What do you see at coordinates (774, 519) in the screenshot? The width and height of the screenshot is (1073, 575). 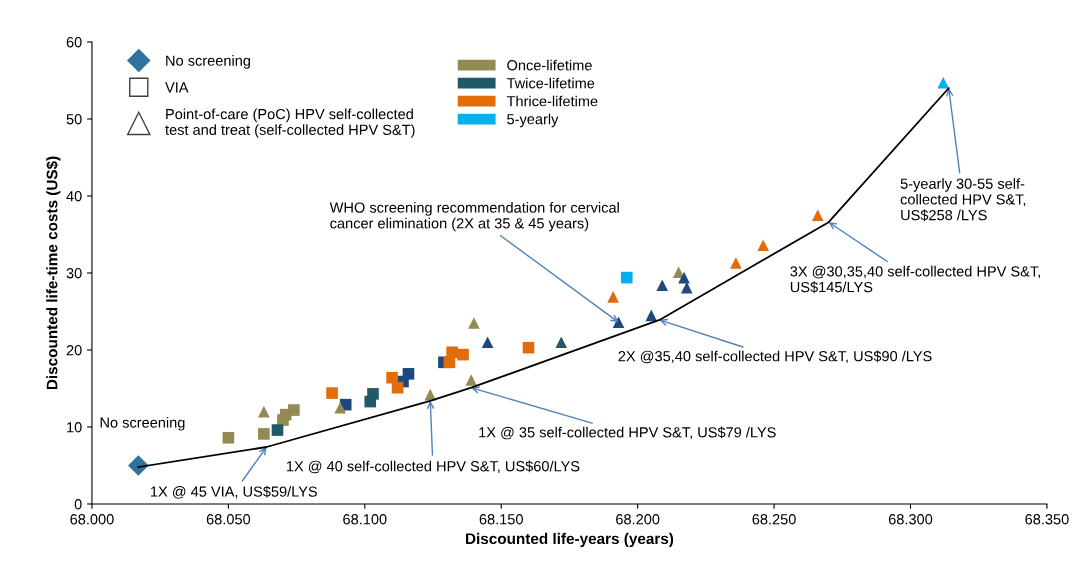 I see `x-tick-label: 68.250` at bounding box center [774, 519].